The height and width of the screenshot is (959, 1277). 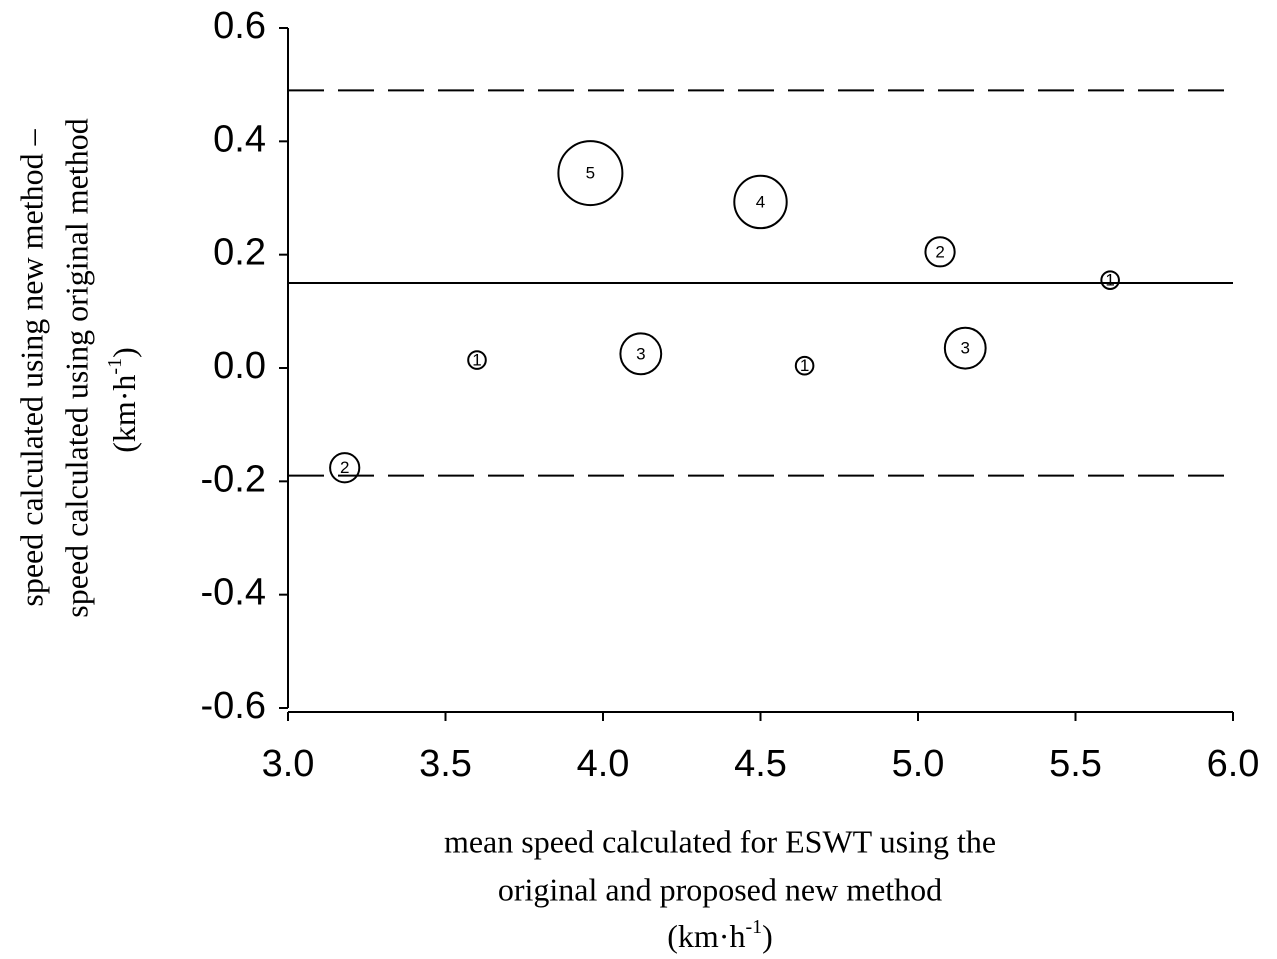 I want to click on bubble-label: 4, so click(x=760, y=201).